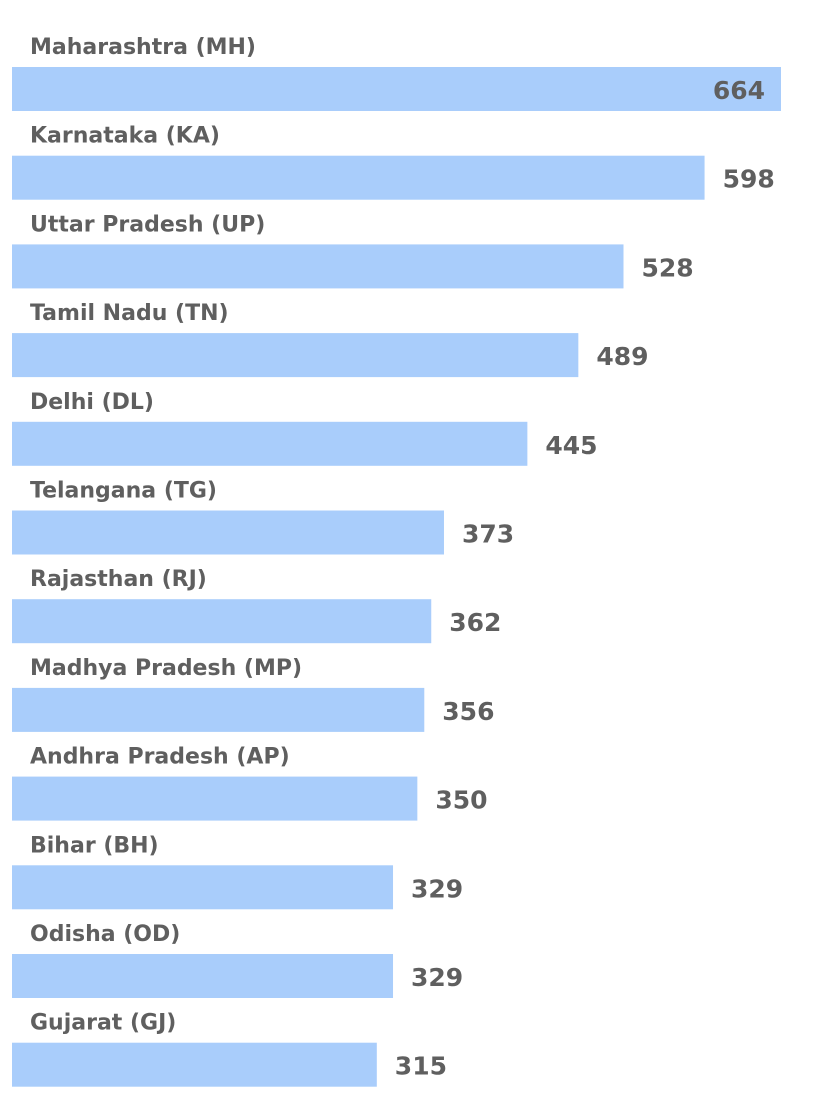 The image size is (822, 1114). I want to click on value-label: 664, so click(739, 90).